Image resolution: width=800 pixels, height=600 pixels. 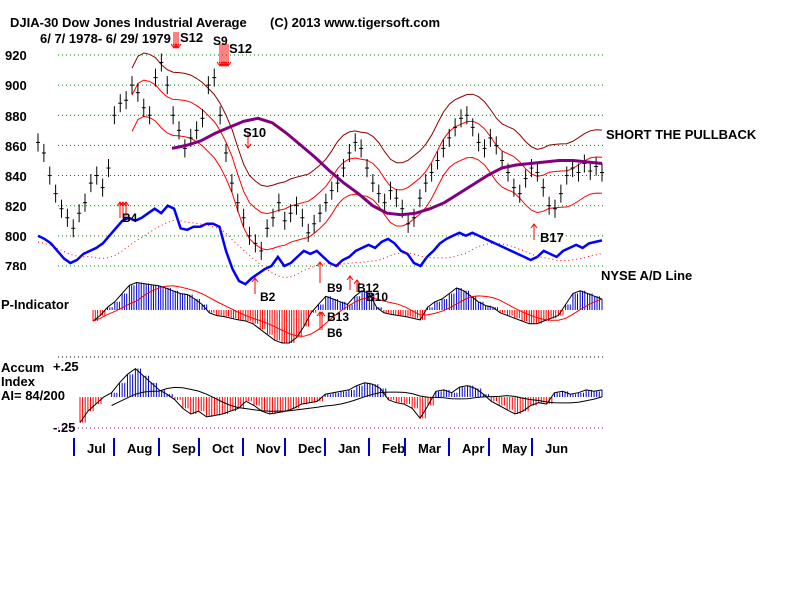 I want to click on sell-arrow-s12a-2-head, so click(x=178, y=46).